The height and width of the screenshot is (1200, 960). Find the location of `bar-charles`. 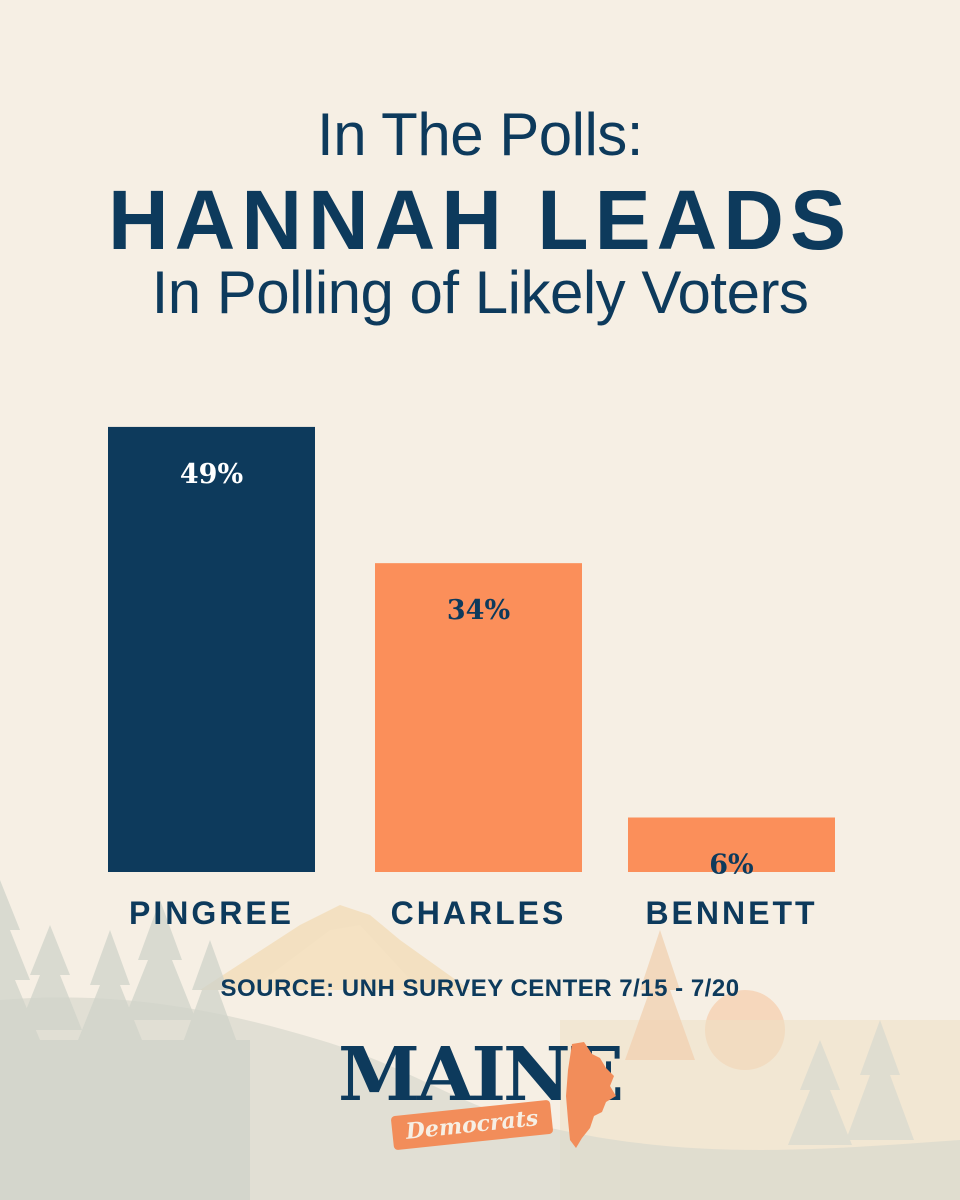

bar-charles is located at coordinates (478, 717).